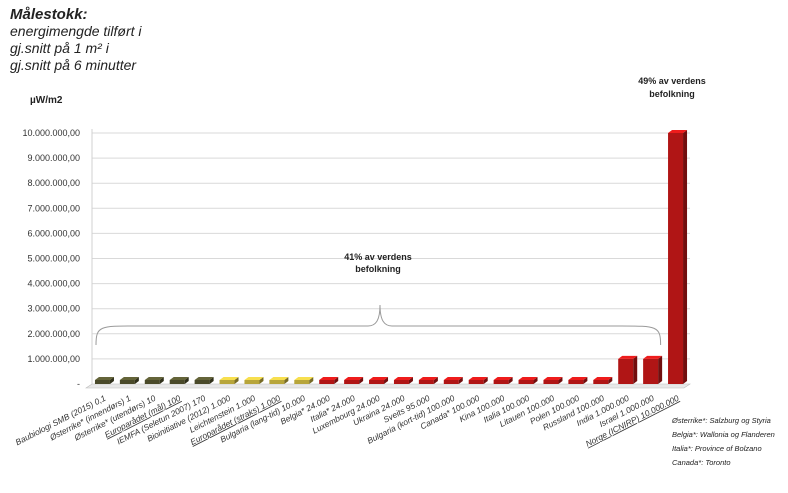 Image resolution: width=788 pixels, height=493 pixels. What do you see at coordinates (723, 434) in the screenshot?
I see `footnote-2: Belgia*: Wallonia og Flanderen` at bounding box center [723, 434].